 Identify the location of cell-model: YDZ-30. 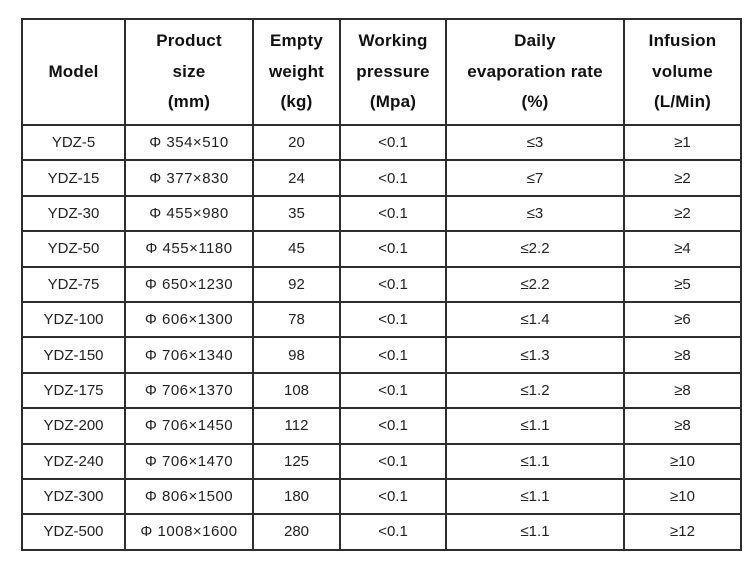
(73, 213).